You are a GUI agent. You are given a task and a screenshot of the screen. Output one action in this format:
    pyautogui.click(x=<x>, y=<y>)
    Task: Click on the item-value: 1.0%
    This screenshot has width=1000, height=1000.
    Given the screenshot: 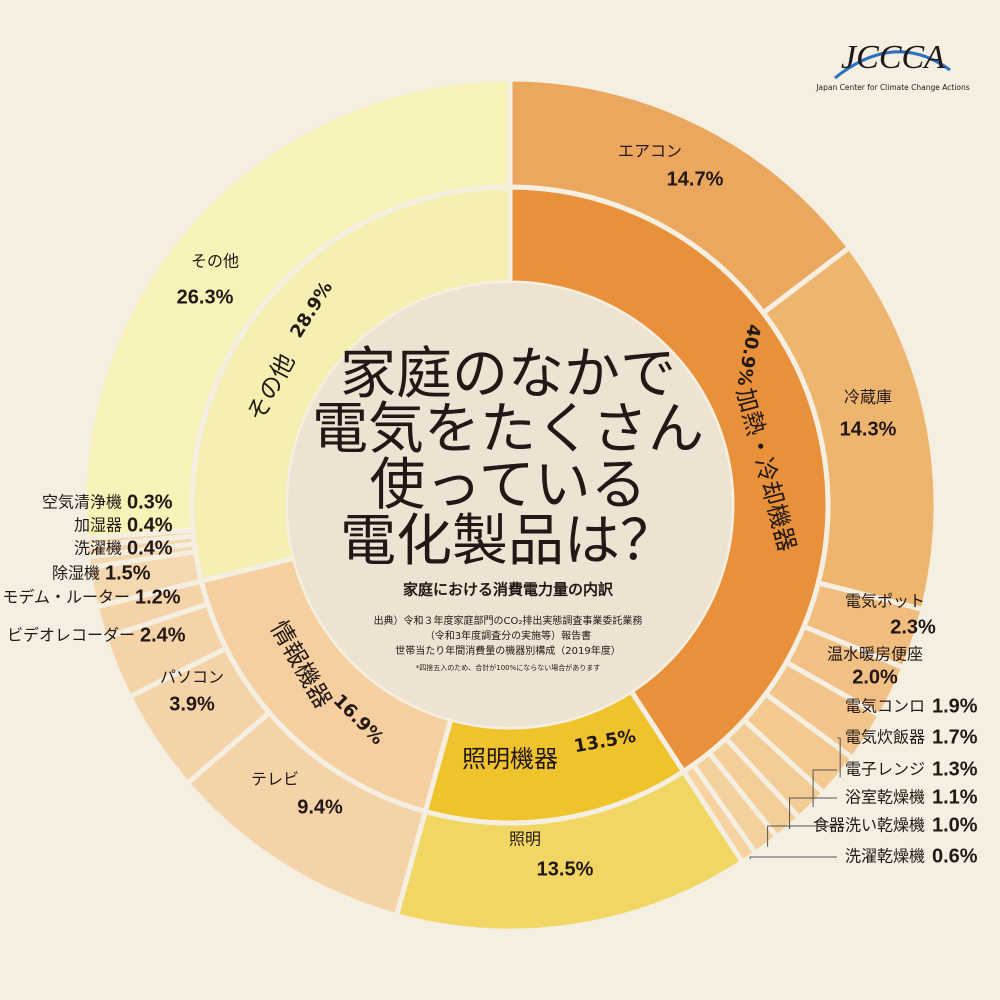 What is the action you would take?
    pyautogui.click(x=955, y=825)
    